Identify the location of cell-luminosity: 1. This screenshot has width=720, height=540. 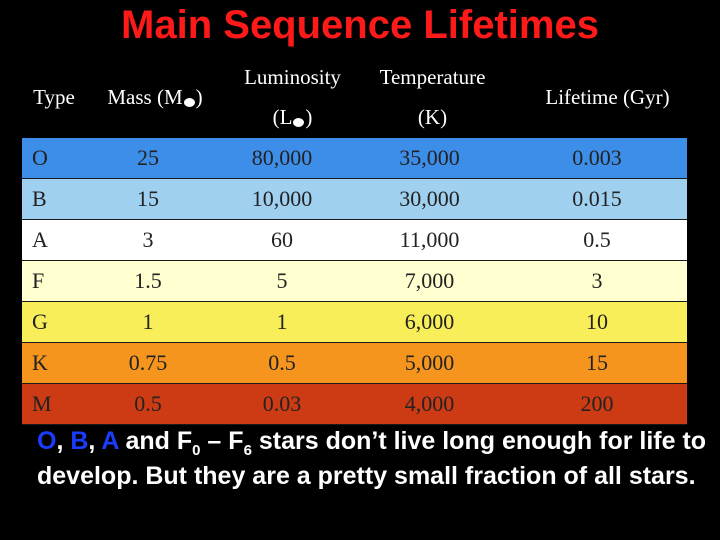
(282, 322).